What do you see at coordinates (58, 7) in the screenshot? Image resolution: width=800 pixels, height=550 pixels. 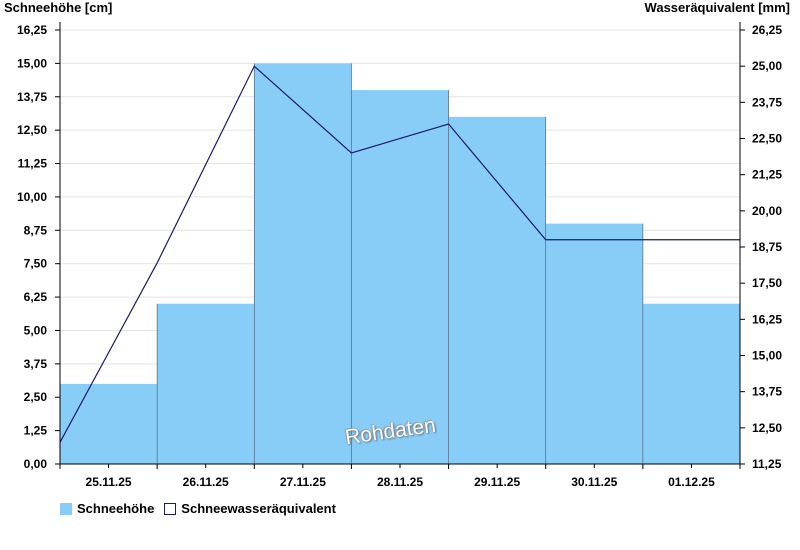 I see `y-axis-title-left: Schneehöhe [cm]` at bounding box center [58, 7].